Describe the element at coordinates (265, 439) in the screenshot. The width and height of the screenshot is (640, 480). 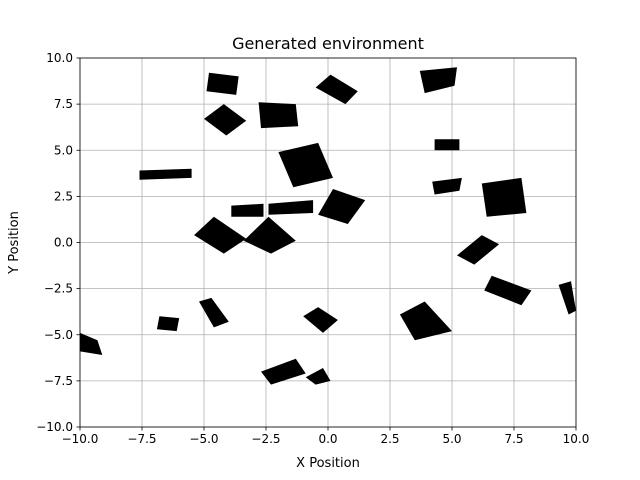
I see `x-tick-label: −2.5` at that location.